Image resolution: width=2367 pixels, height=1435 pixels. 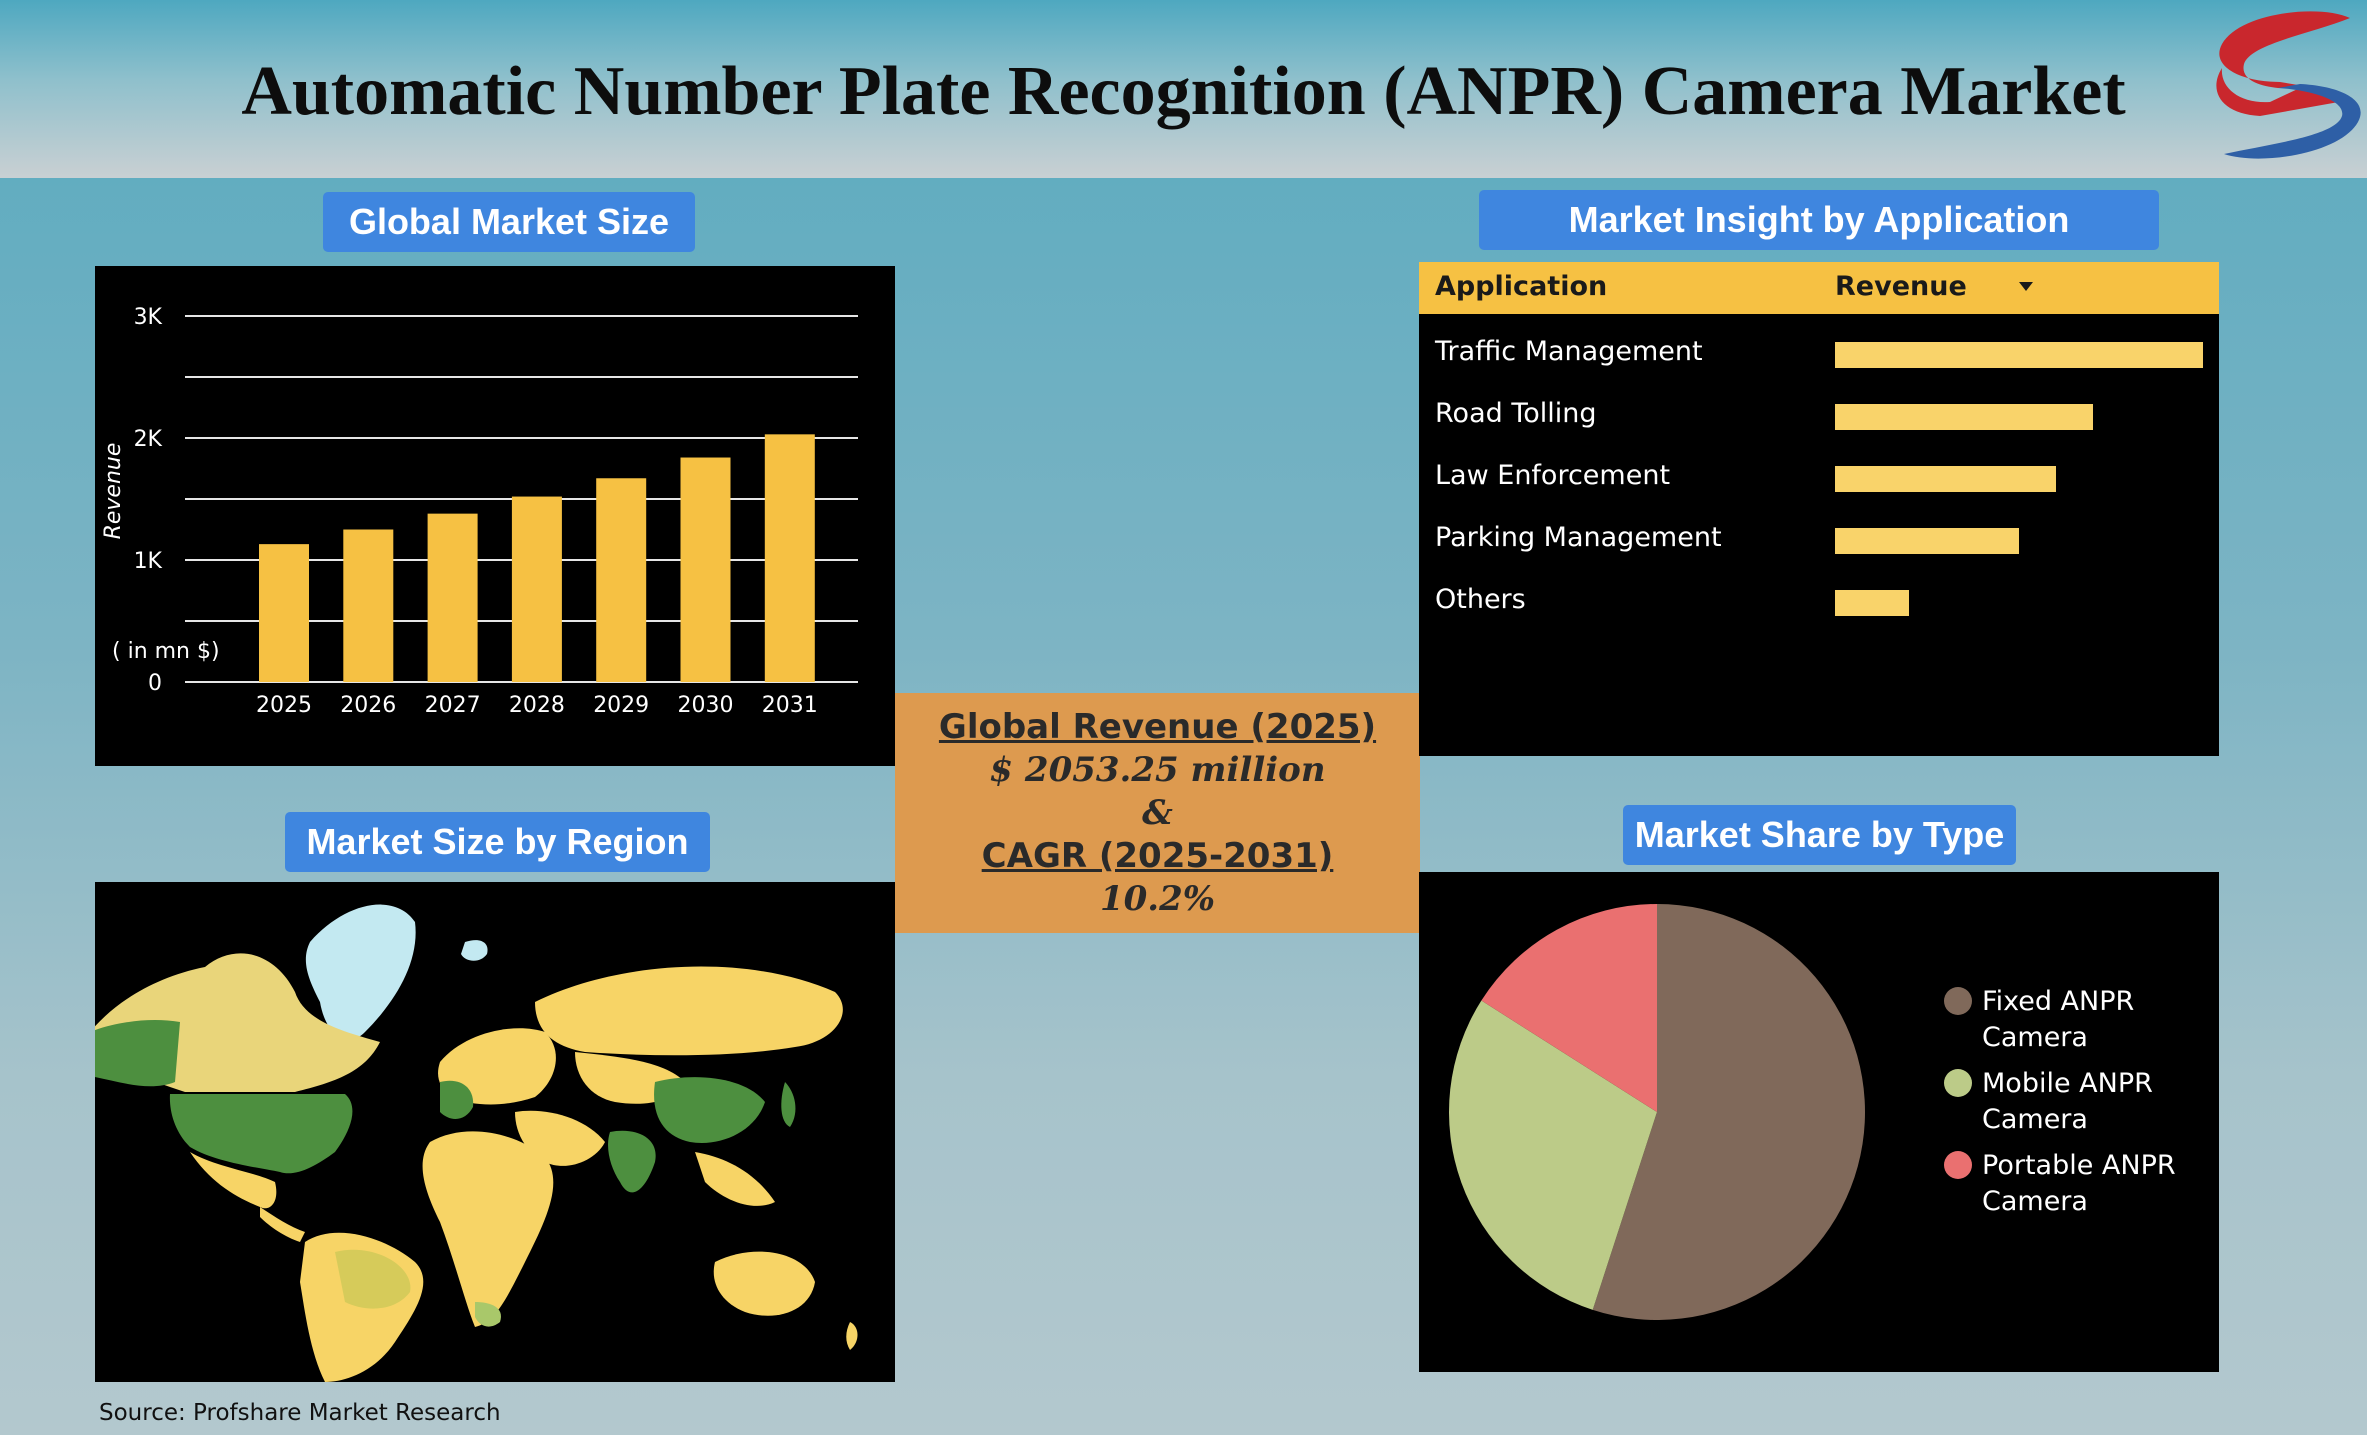 What do you see at coordinates (452, 597) in the screenshot?
I see `bar-2027` at bounding box center [452, 597].